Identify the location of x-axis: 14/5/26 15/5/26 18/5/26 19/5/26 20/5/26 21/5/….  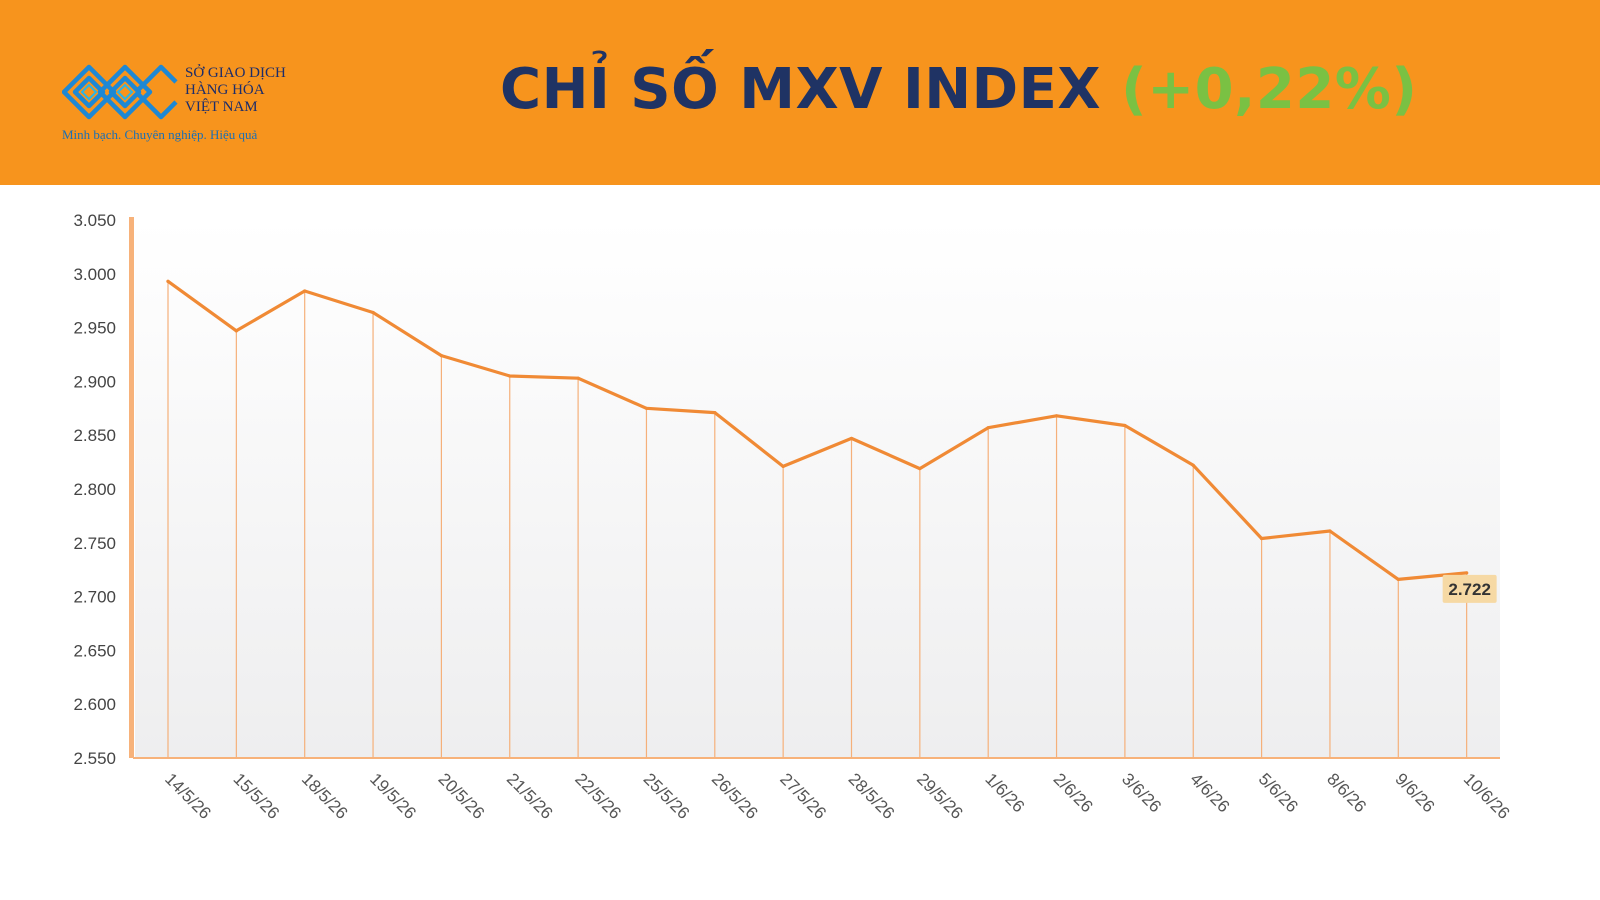
(823, 790).